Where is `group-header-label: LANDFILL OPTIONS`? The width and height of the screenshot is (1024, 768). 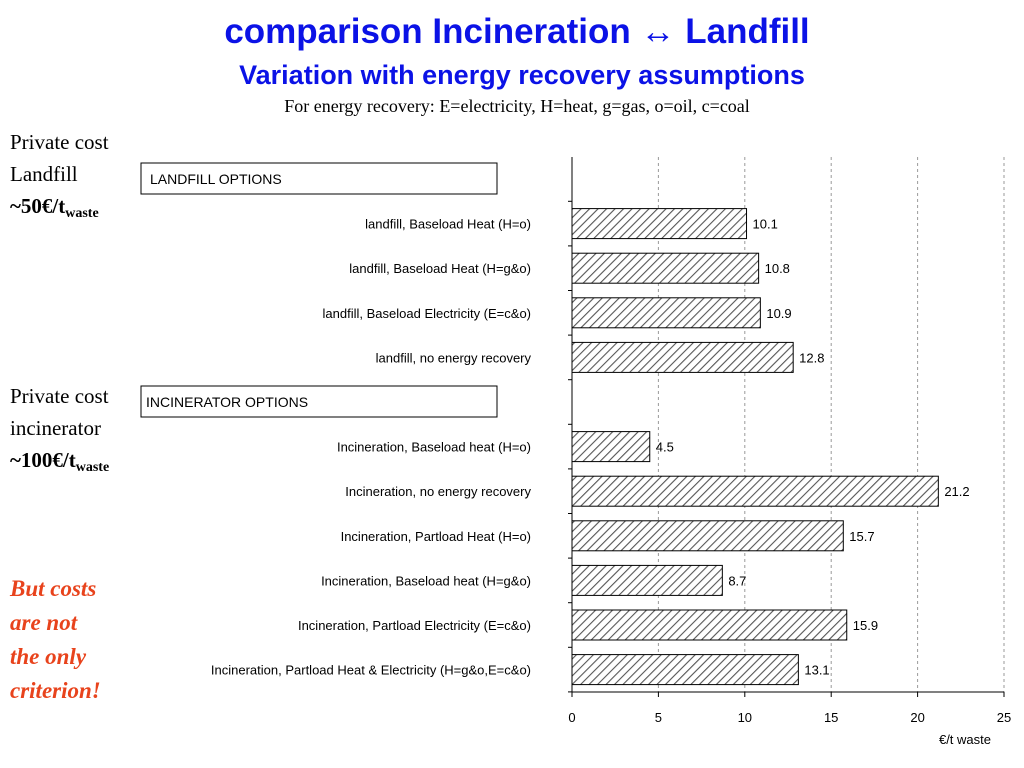
group-header-label: LANDFILL OPTIONS is located at coordinates (216, 179).